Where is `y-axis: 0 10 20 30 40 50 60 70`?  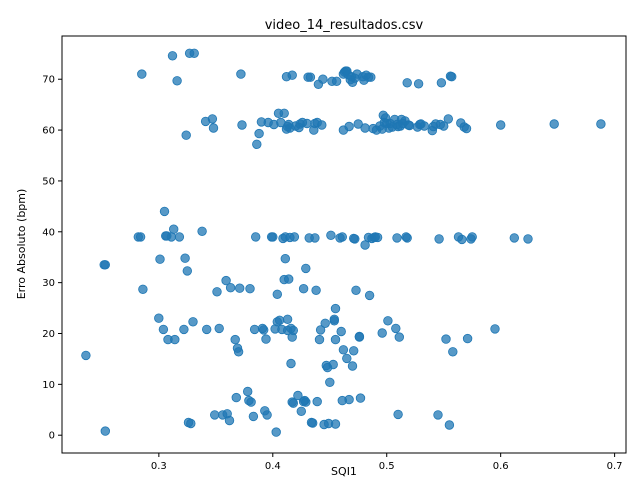 y-axis: 0 10 20 30 40 50 60 70 is located at coordinates (52, 258).